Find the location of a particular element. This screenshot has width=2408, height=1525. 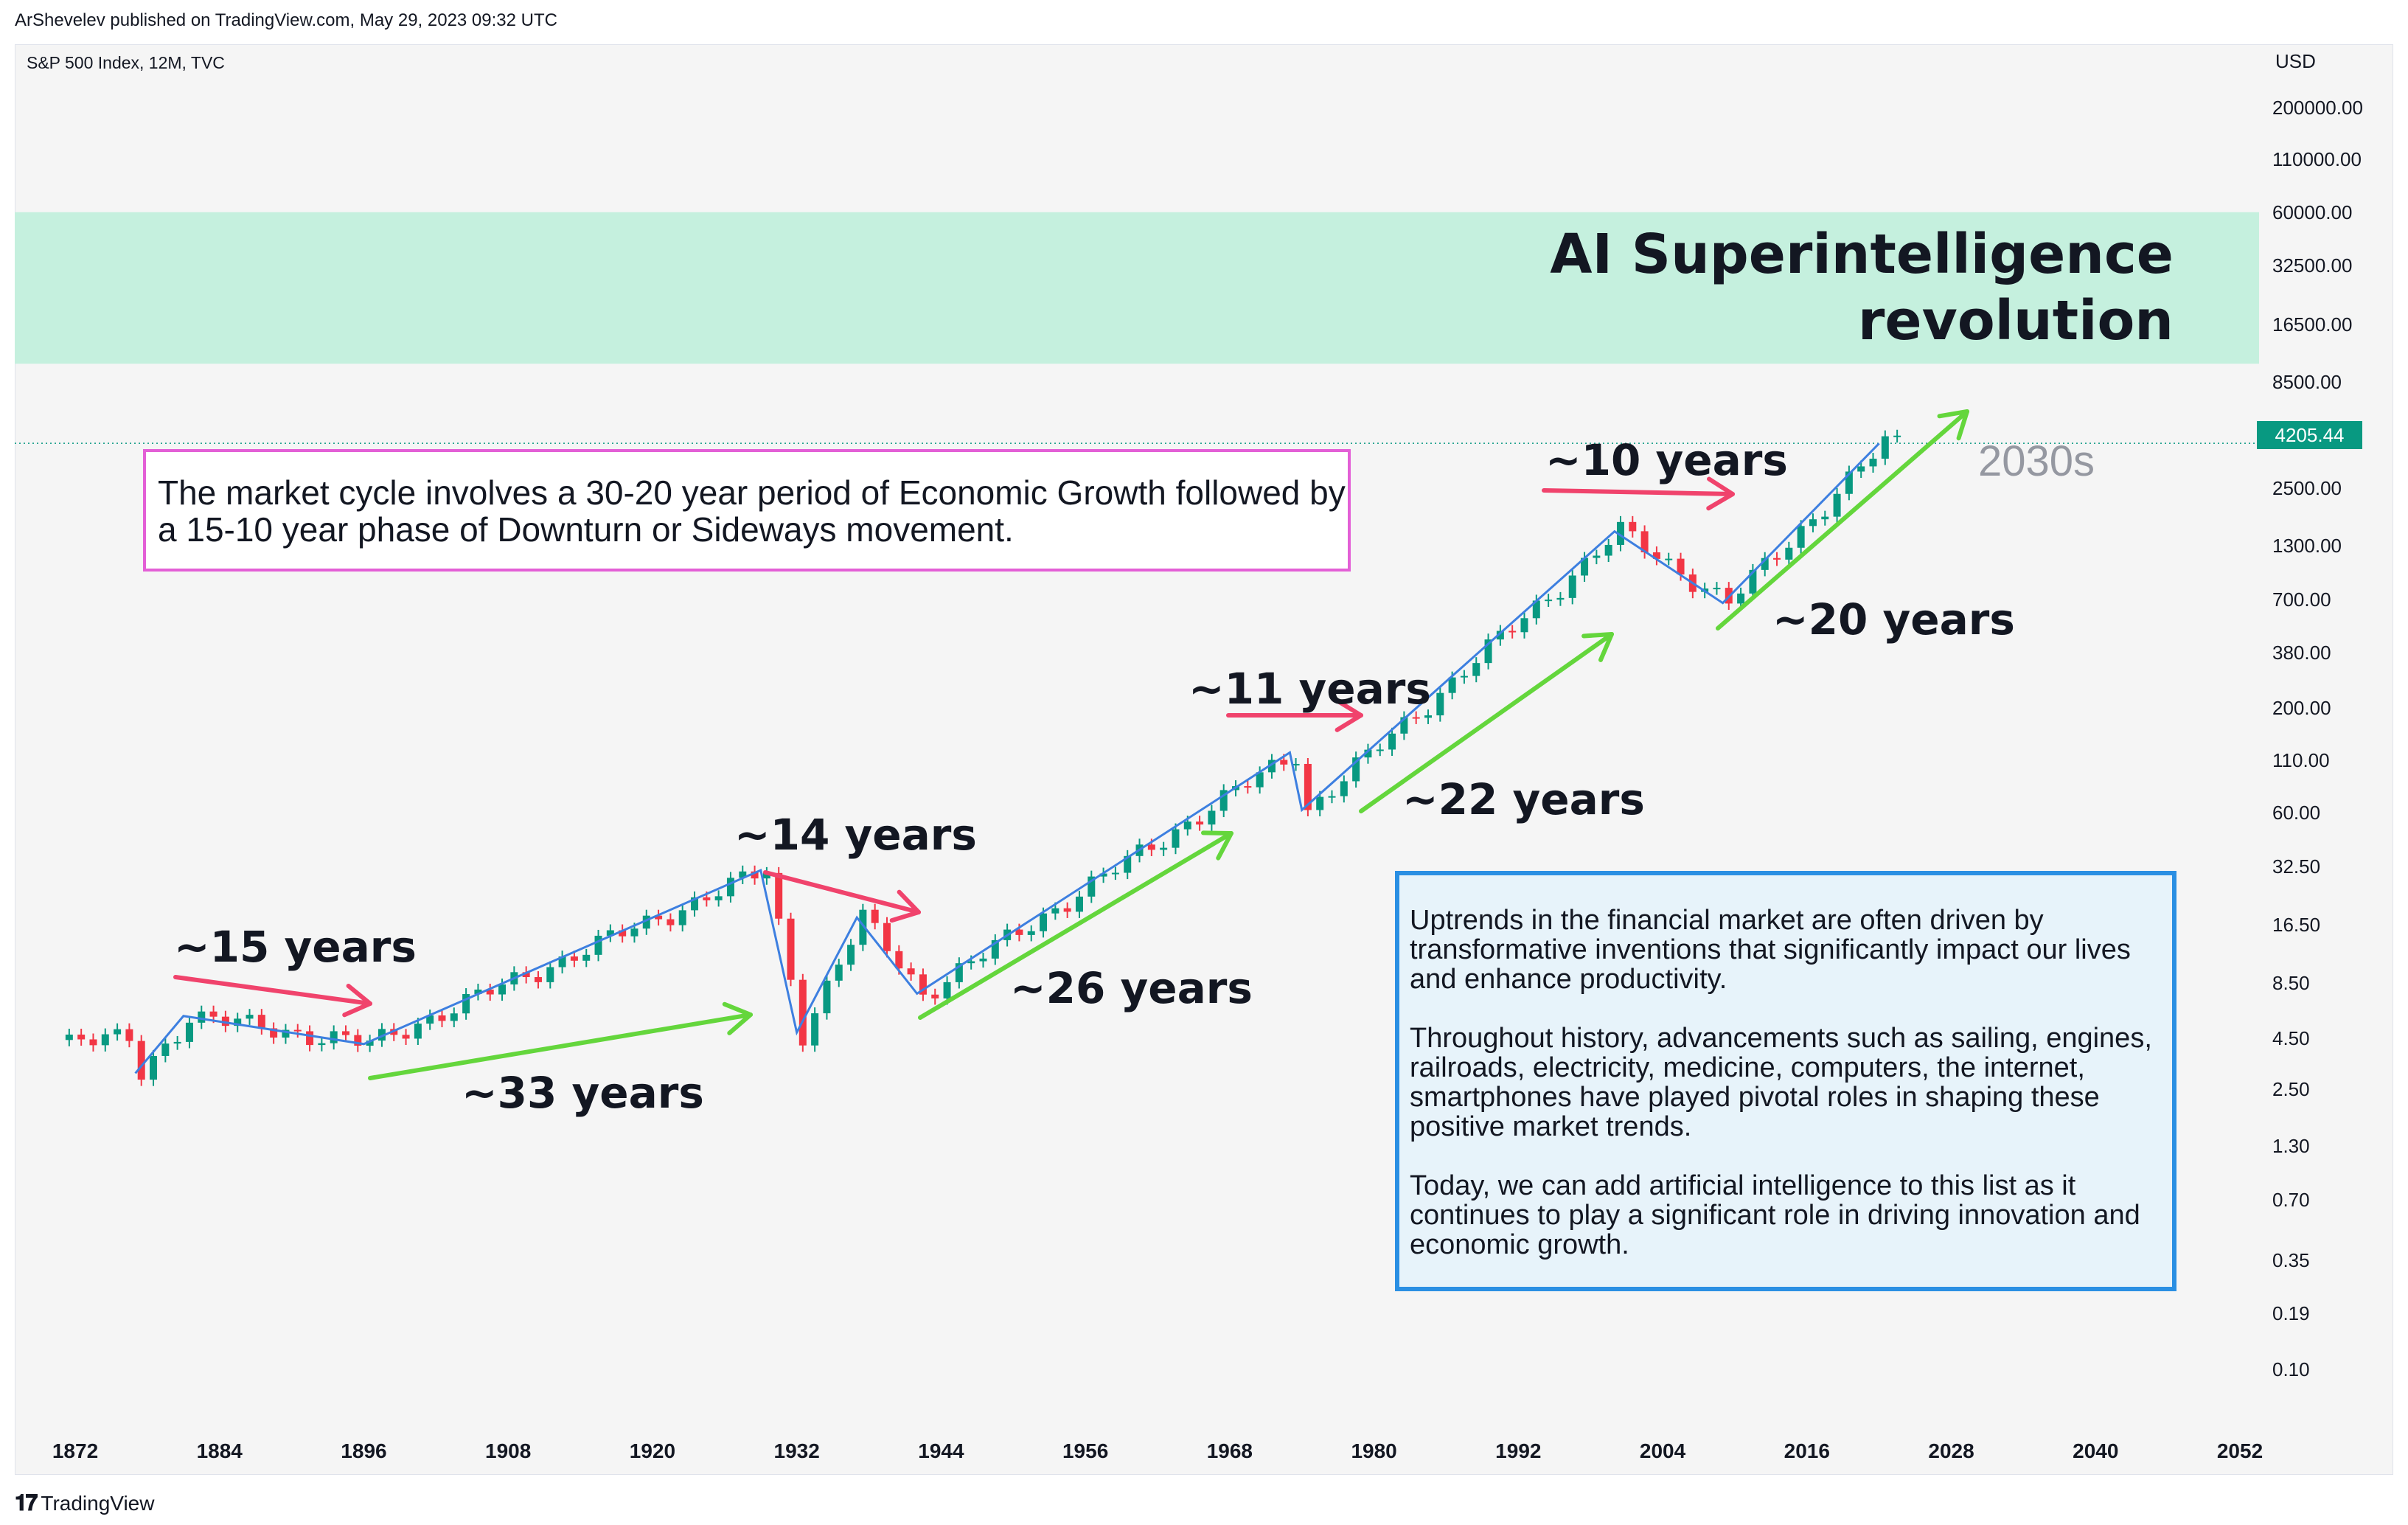

label-22-years: ~22 years is located at coordinates (1523, 799).